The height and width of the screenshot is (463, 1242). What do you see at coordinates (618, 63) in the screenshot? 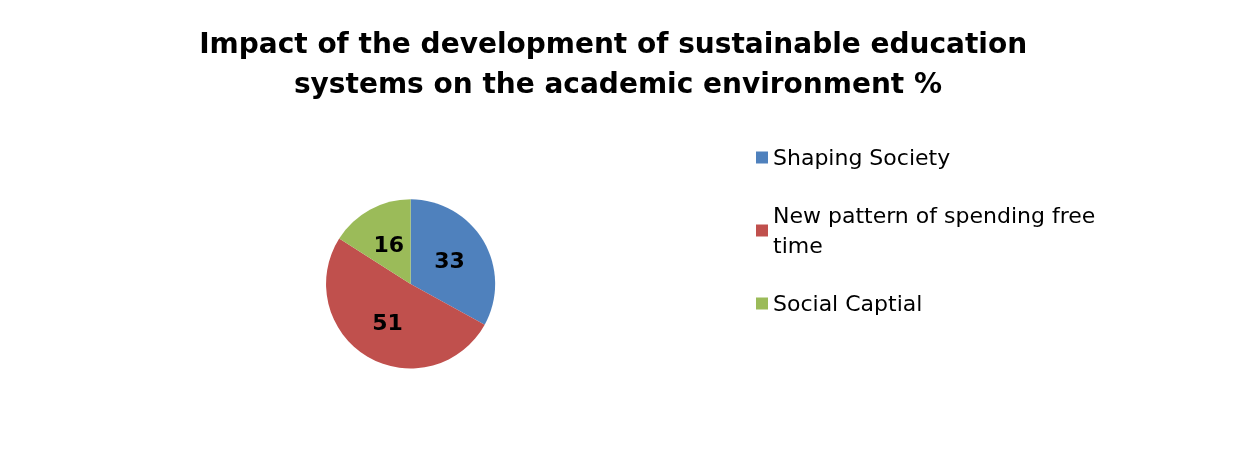
I see `chart-title: Impact of the development of sustainable education systems on the academic environment %` at bounding box center [618, 63].